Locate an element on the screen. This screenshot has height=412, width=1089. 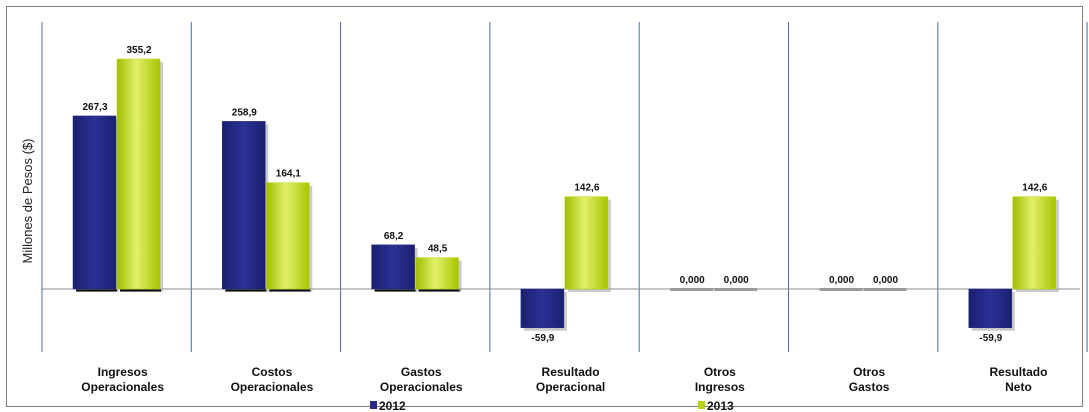
data-label-2012-0: 267,3 is located at coordinates (94, 107).